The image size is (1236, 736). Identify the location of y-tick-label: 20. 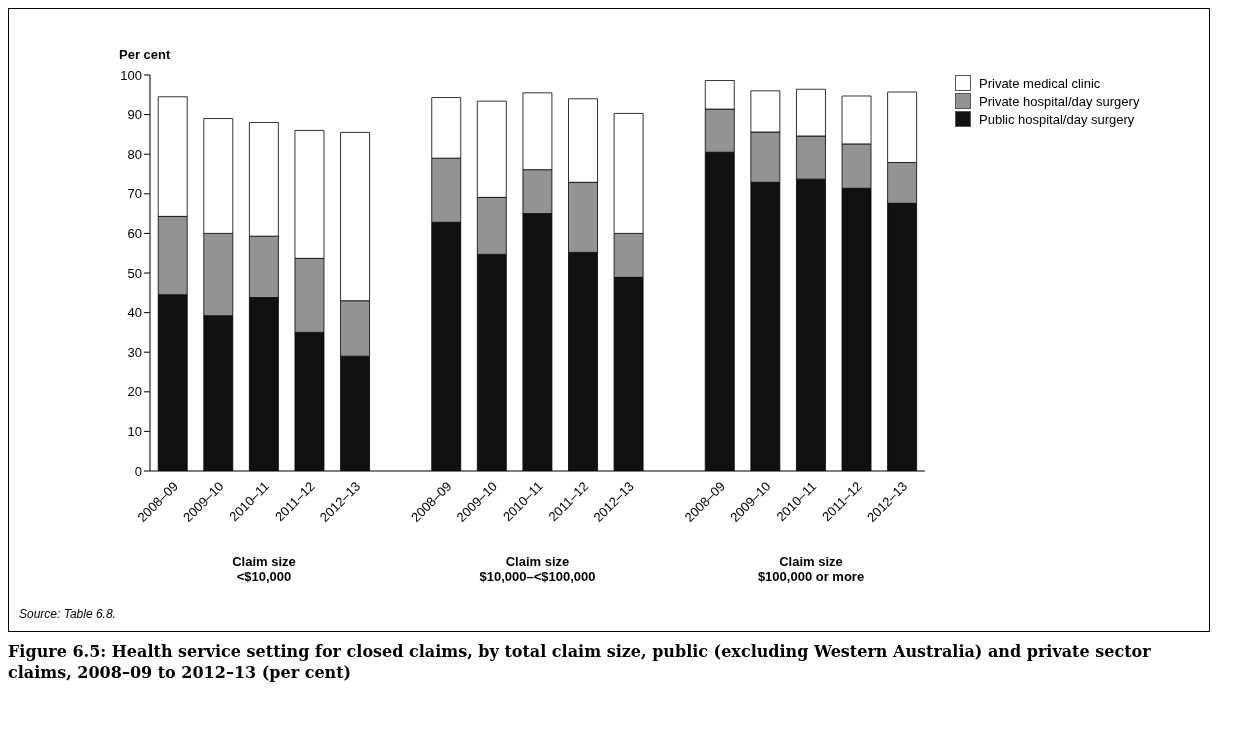
(134, 392).